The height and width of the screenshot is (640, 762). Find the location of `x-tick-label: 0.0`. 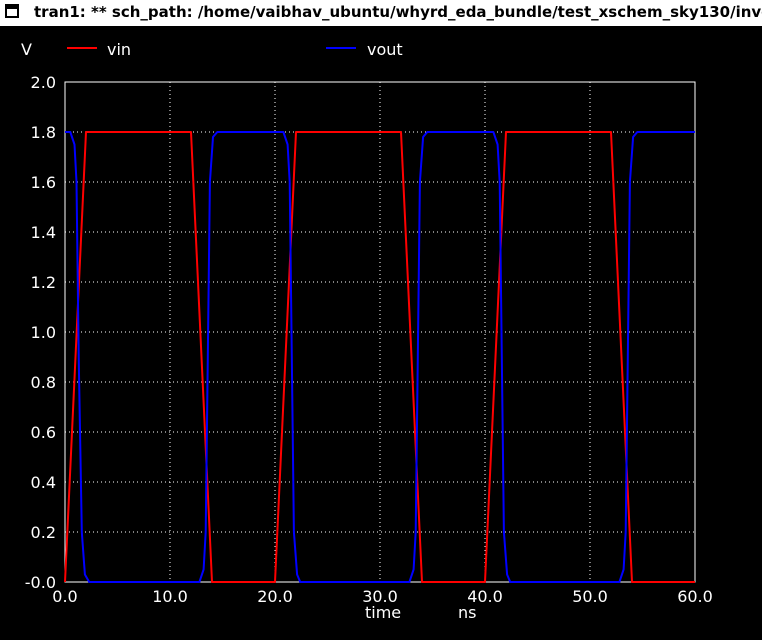

x-tick-label: 0.0 is located at coordinates (64, 596).